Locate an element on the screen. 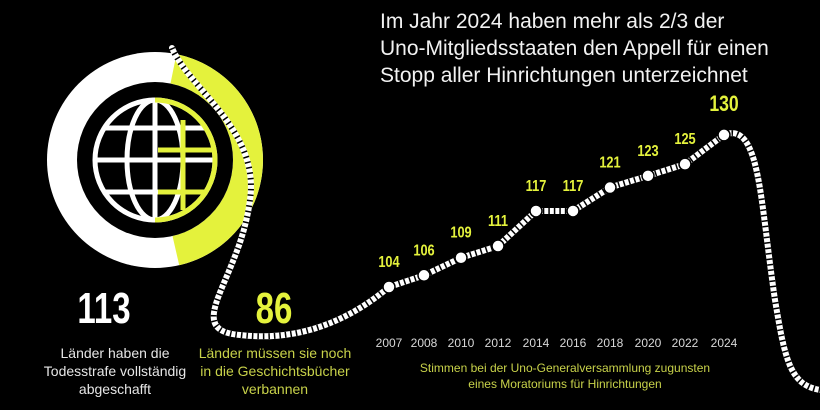  title-line: Stopp aller Hinrichtungen unterzeichnet is located at coordinates (564, 75).